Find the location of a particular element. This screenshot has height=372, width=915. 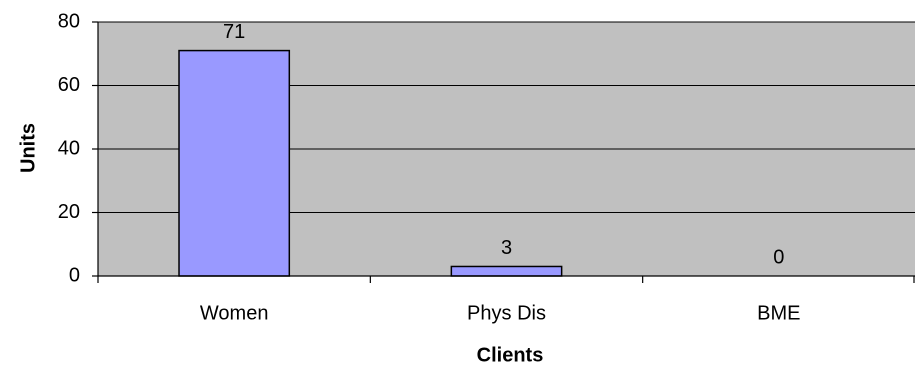

y-tick-label: 20 is located at coordinates (69, 212).